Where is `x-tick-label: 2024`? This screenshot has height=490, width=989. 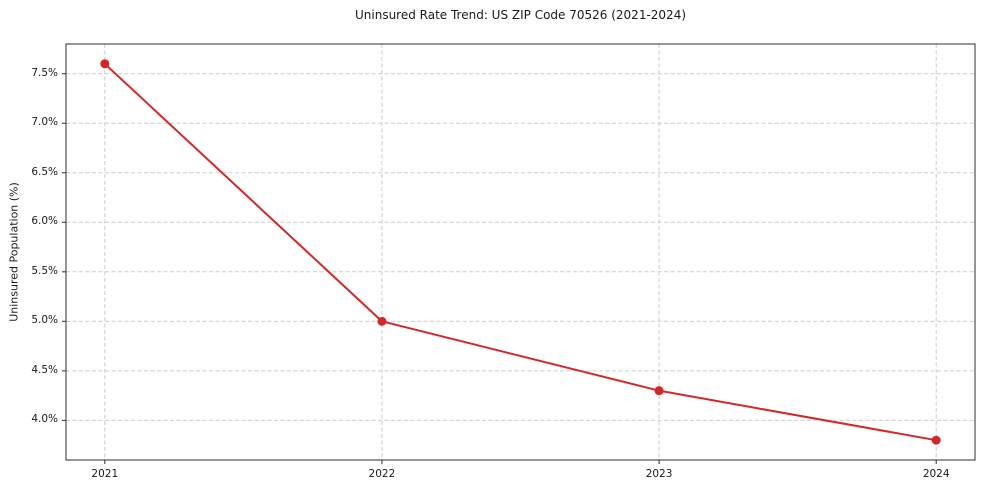 x-tick-label: 2024 is located at coordinates (936, 474).